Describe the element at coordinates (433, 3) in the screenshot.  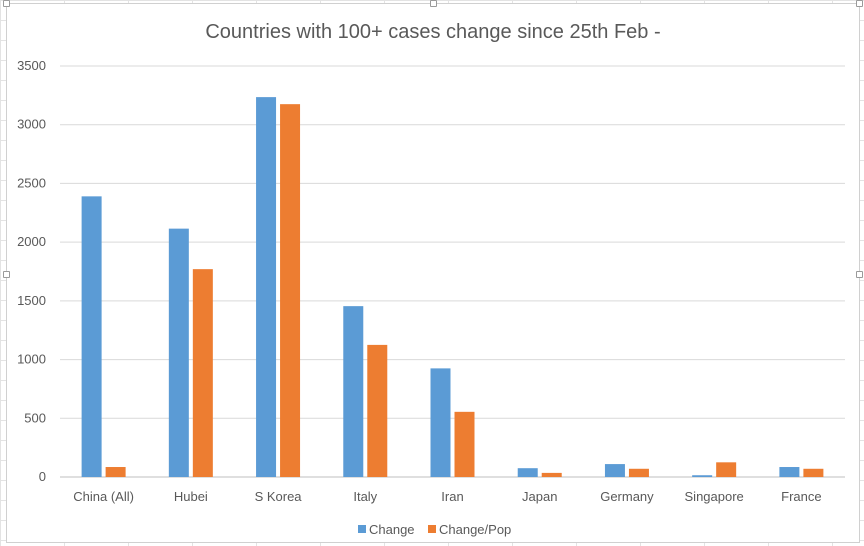
I see `resize-handle-top` at that location.